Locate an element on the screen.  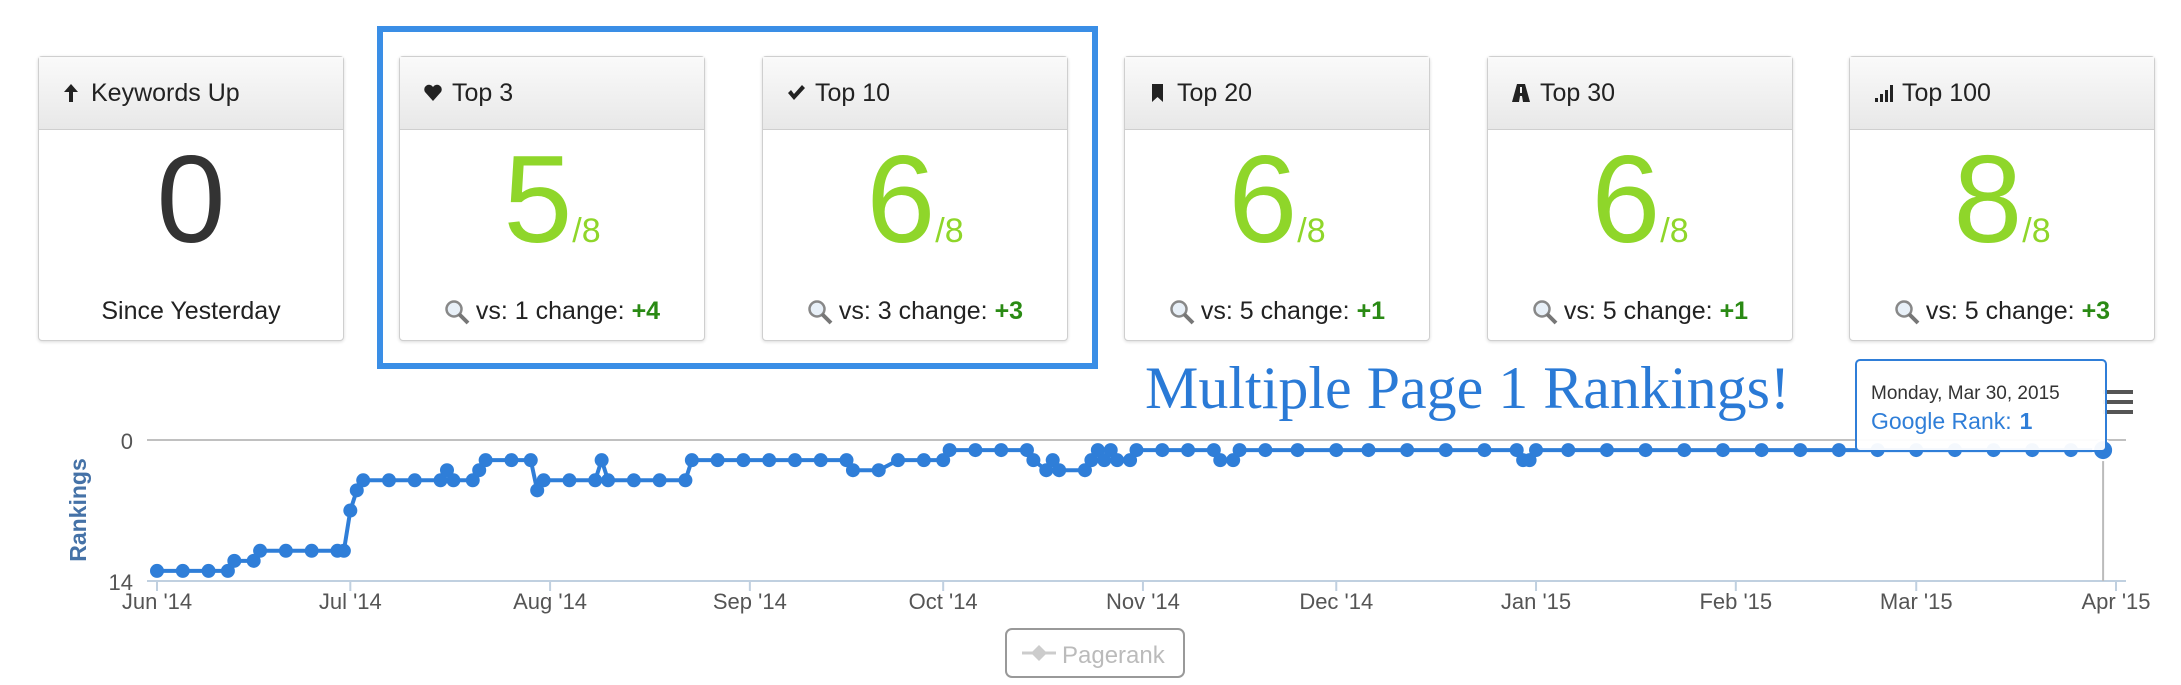
footer-text: vs: 1 change: is located at coordinates (550, 311).